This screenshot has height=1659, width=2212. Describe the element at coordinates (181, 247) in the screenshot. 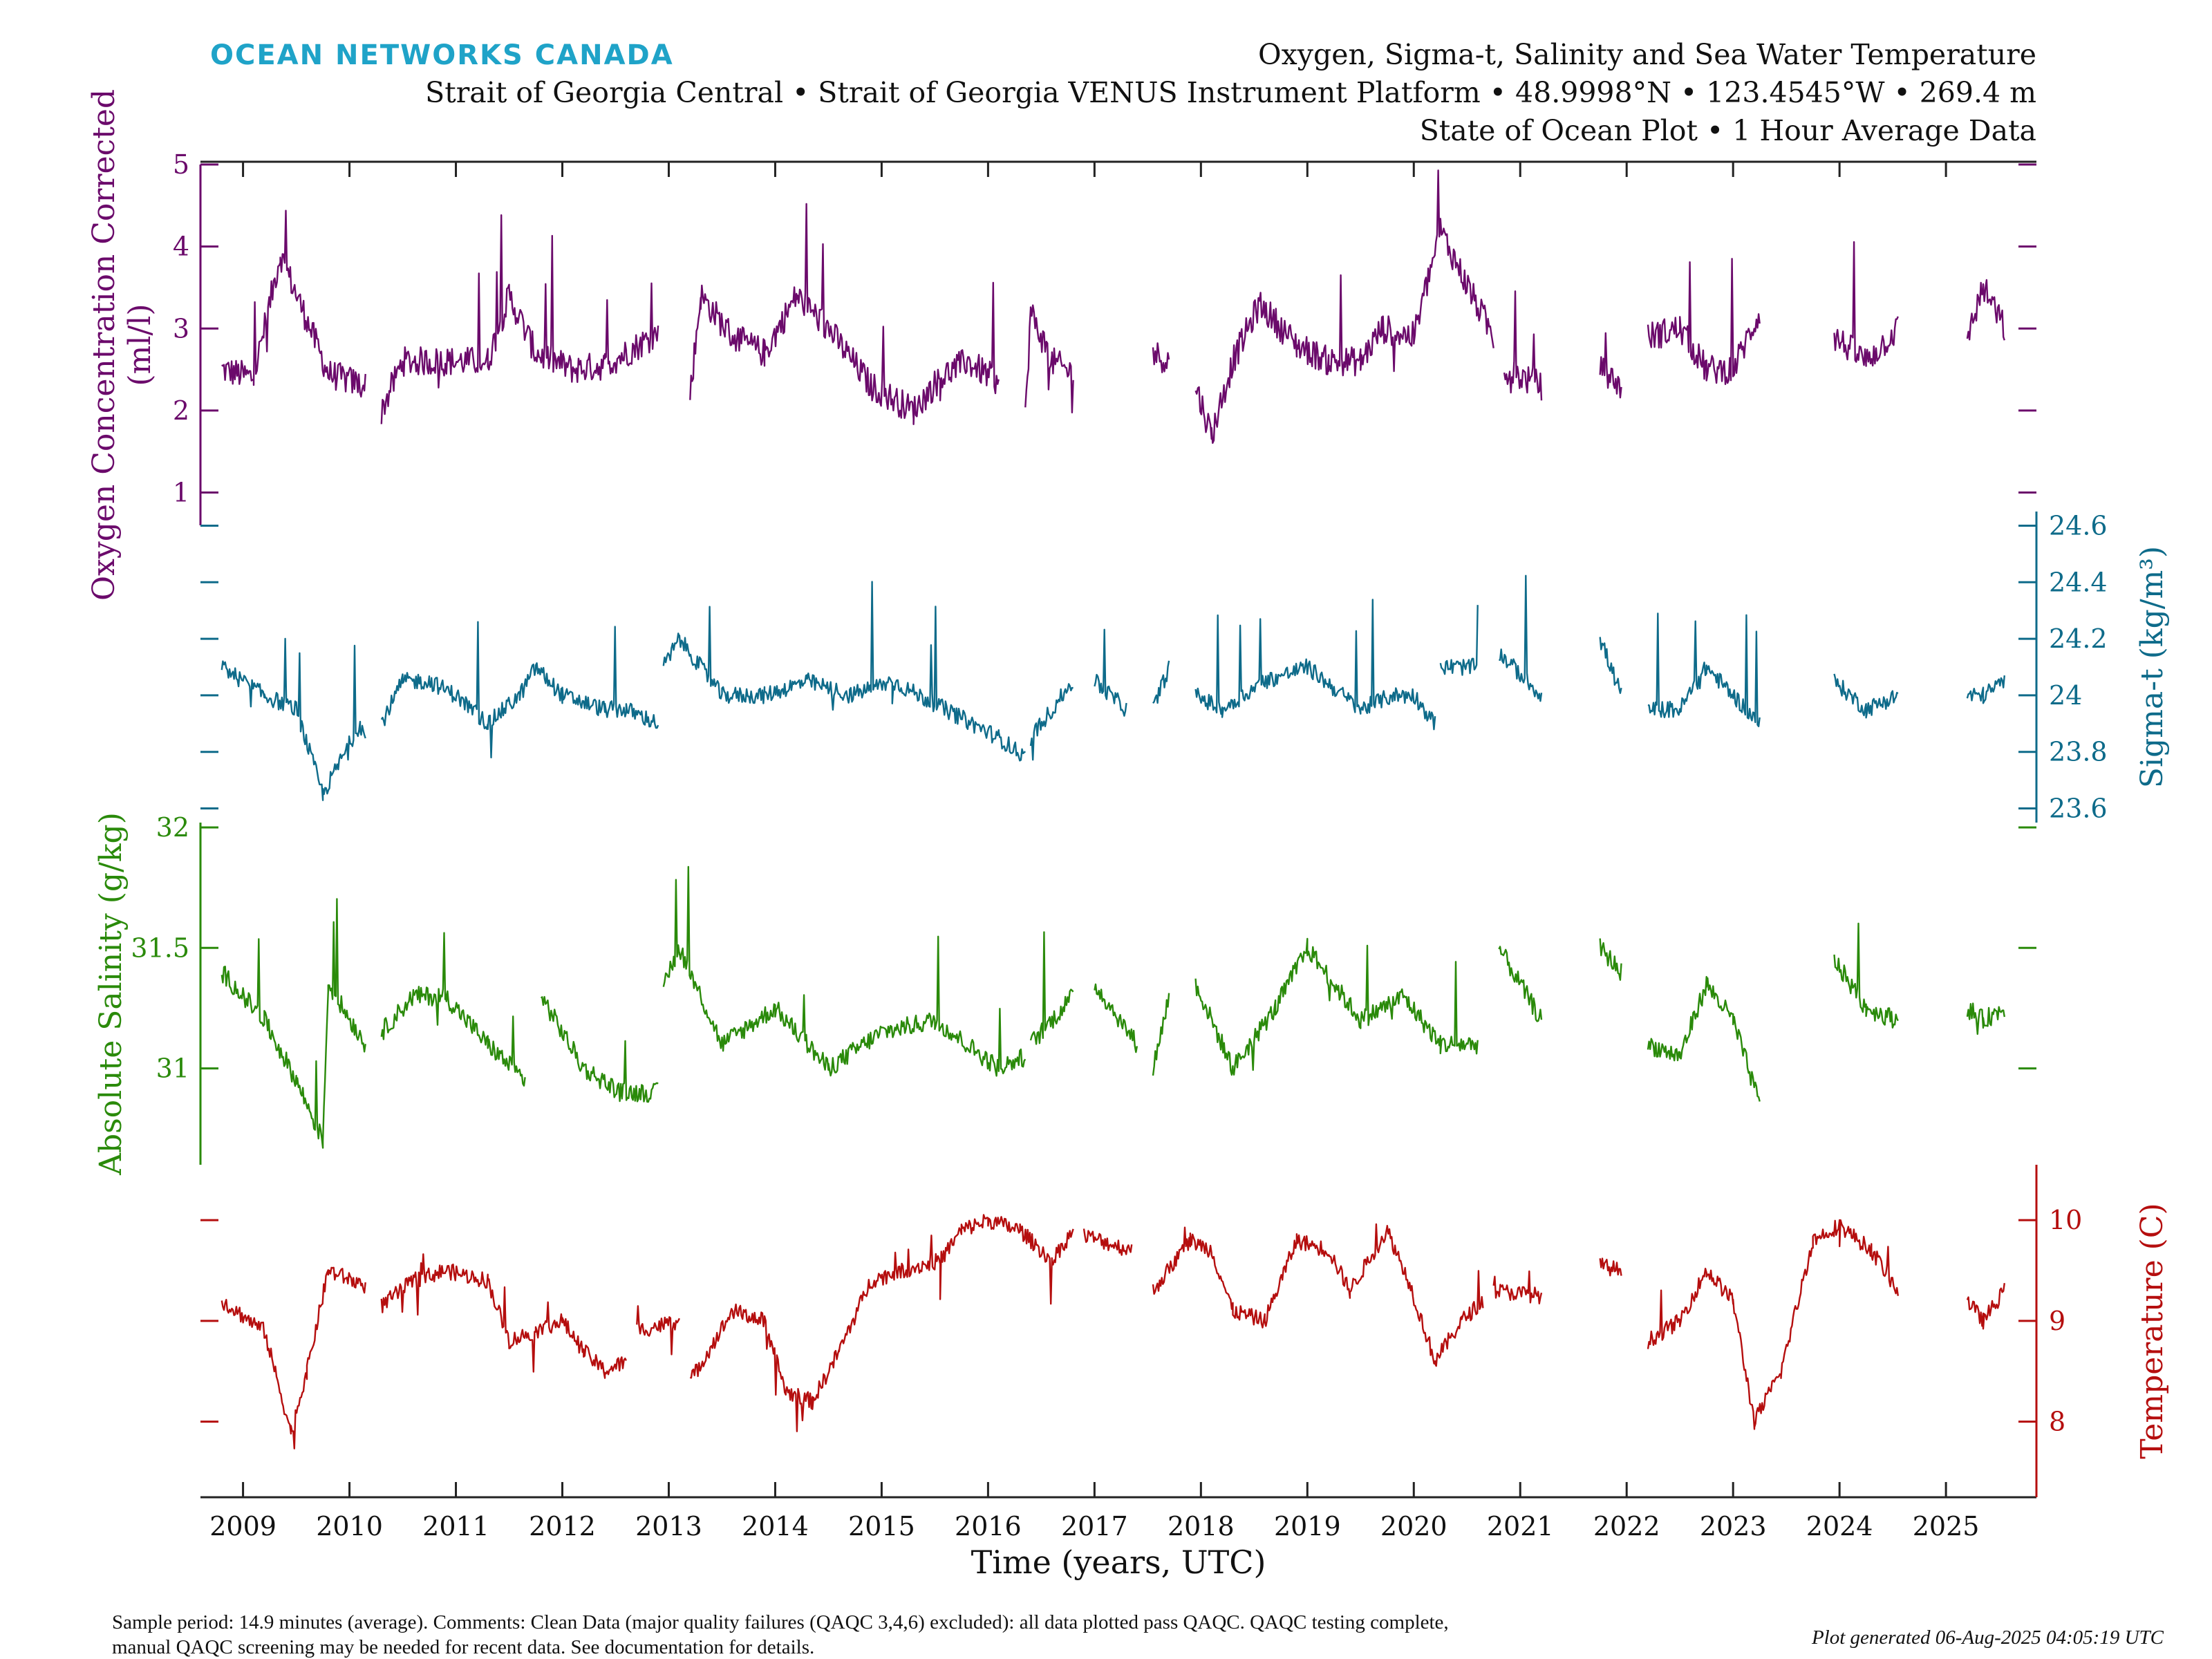

I see `oxygen-tick-label: 4` at that location.